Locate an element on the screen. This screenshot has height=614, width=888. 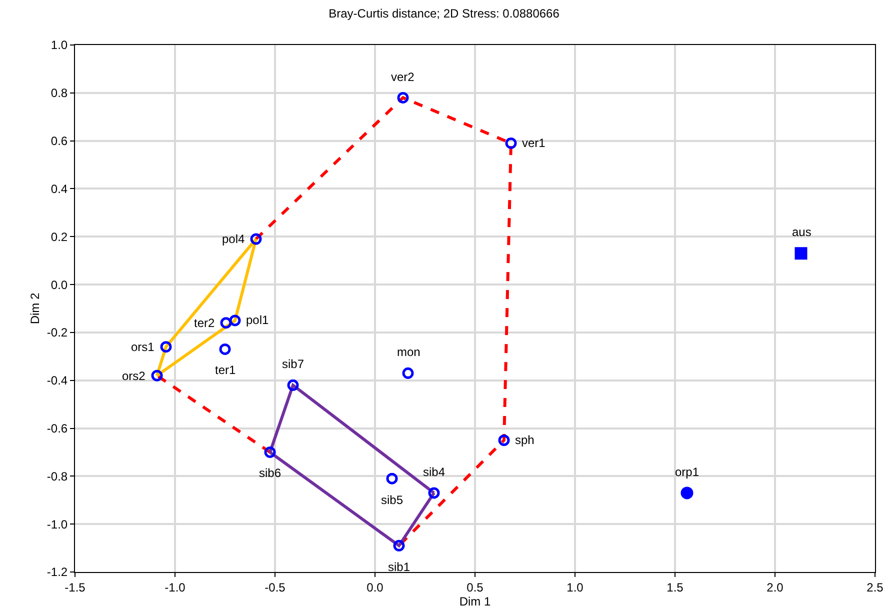
annotation: ter2 is located at coordinates (205, 323).